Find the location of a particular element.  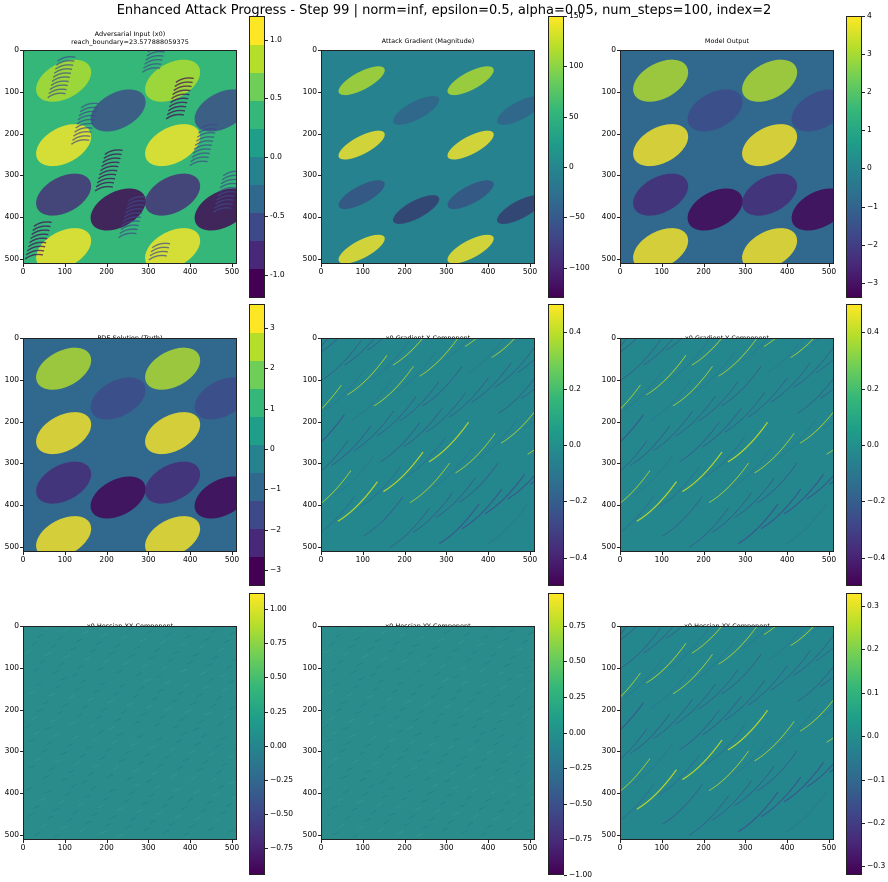

colorbar-tick-label: −1 is located at coordinates (873, 206).